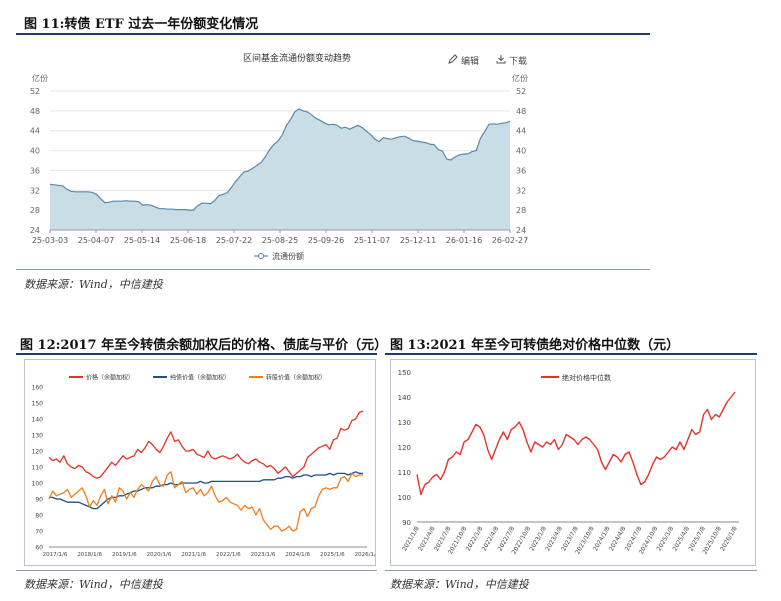  I want to click on y-tick-label-left: 44, so click(35, 131).